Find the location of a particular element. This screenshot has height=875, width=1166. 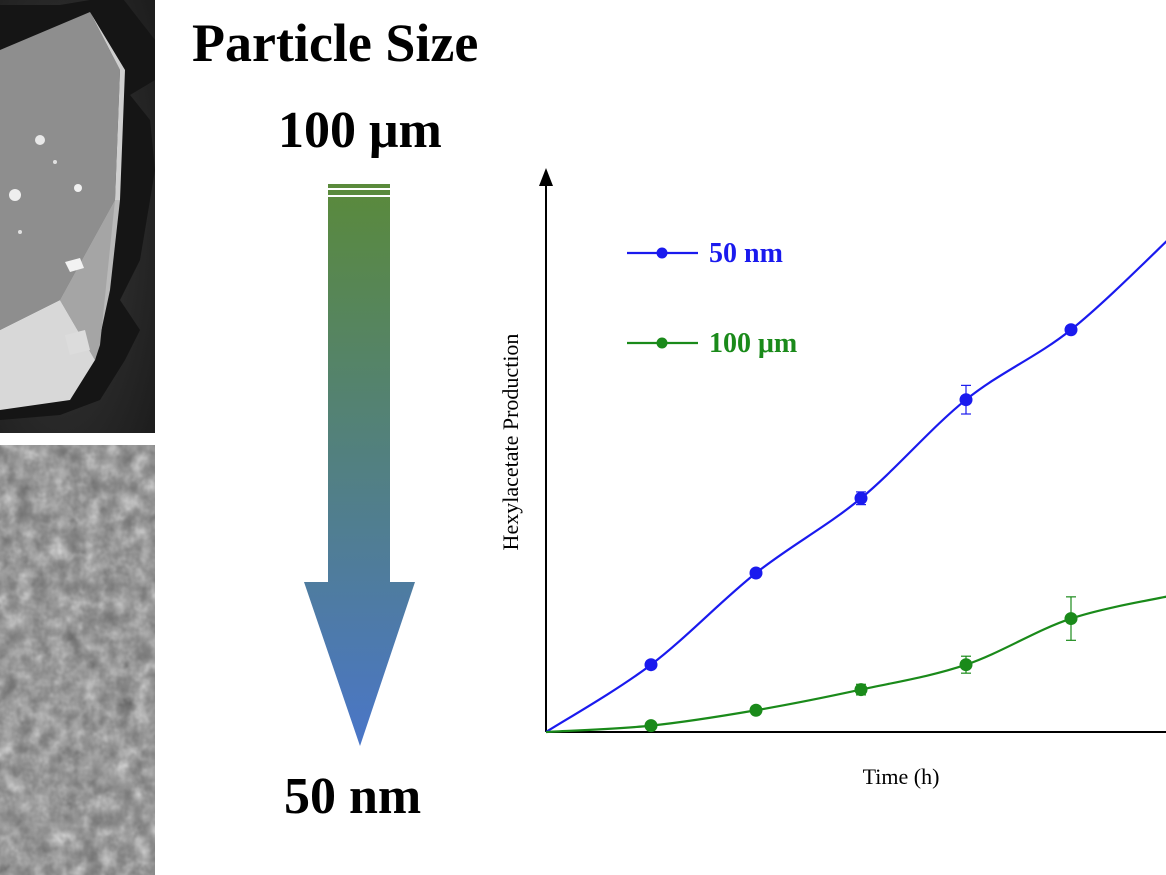

y-axis-label: Hexylacetate Production is located at coordinates (510, 442).